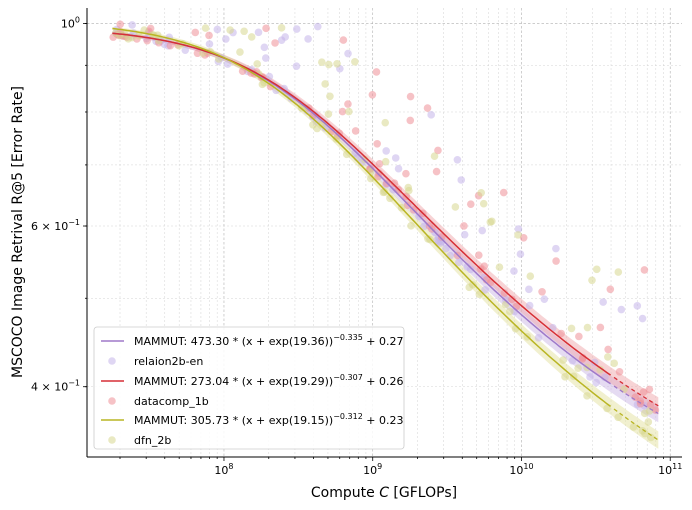 The height and width of the screenshot is (510, 692). Describe the element at coordinates (636, 400) in the screenshot. I see `fit-line-extrapolation-relaion2b-en` at that location.